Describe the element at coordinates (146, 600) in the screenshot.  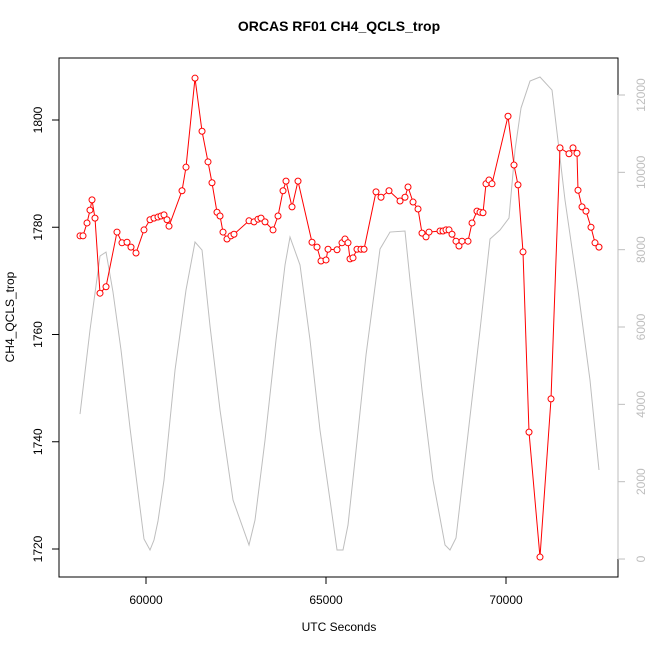
I see `x-tick-label: 60000` at that location.